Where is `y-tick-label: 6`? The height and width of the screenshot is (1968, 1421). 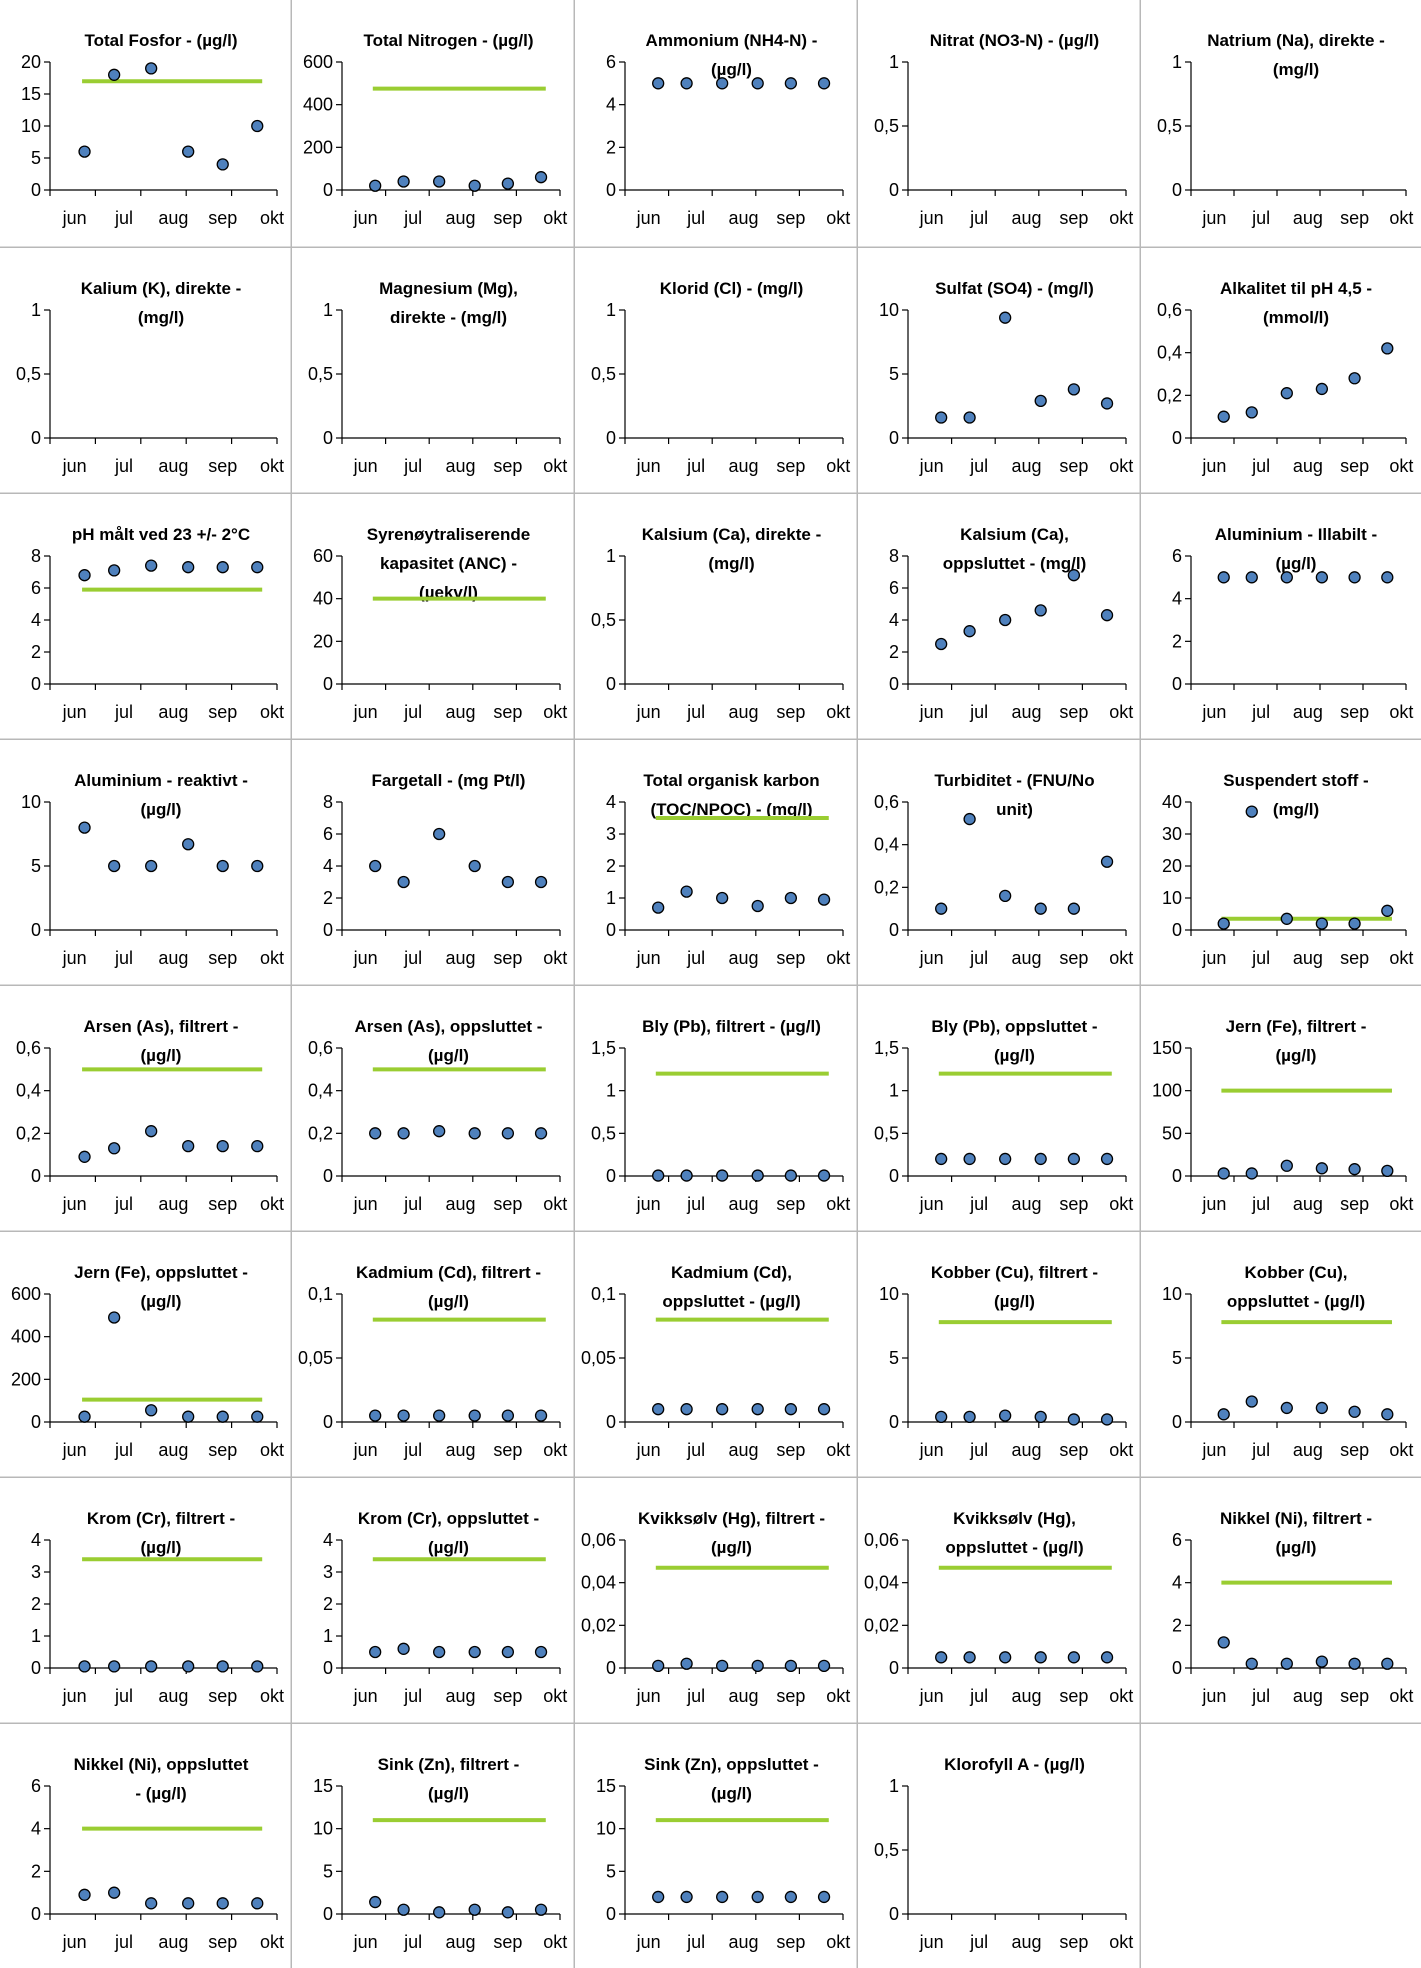
y-tick-label: 6 is located at coordinates (36, 1786).